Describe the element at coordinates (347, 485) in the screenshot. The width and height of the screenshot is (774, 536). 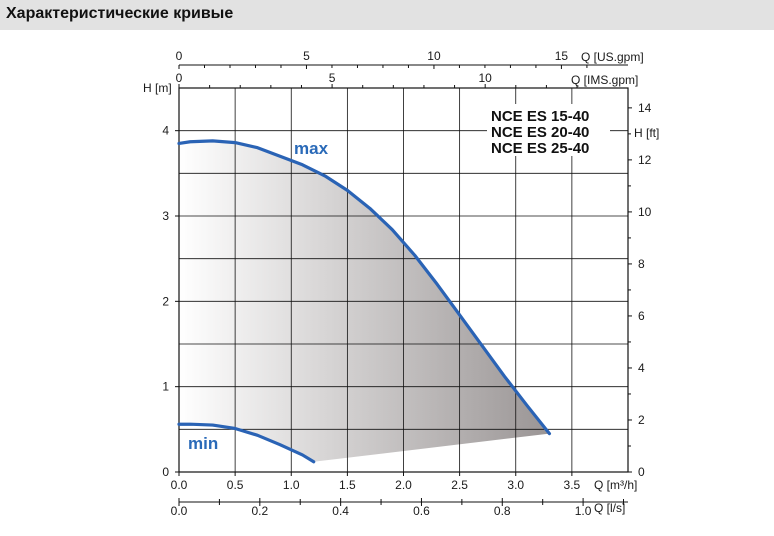
I see `bottom1-tick-label: 1.5` at that location.